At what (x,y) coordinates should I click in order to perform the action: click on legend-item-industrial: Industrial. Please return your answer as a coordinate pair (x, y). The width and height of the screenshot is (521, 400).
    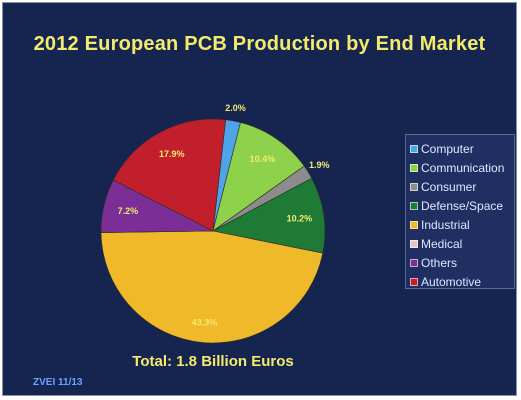
    Looking at the image, I should click on (462, 224).